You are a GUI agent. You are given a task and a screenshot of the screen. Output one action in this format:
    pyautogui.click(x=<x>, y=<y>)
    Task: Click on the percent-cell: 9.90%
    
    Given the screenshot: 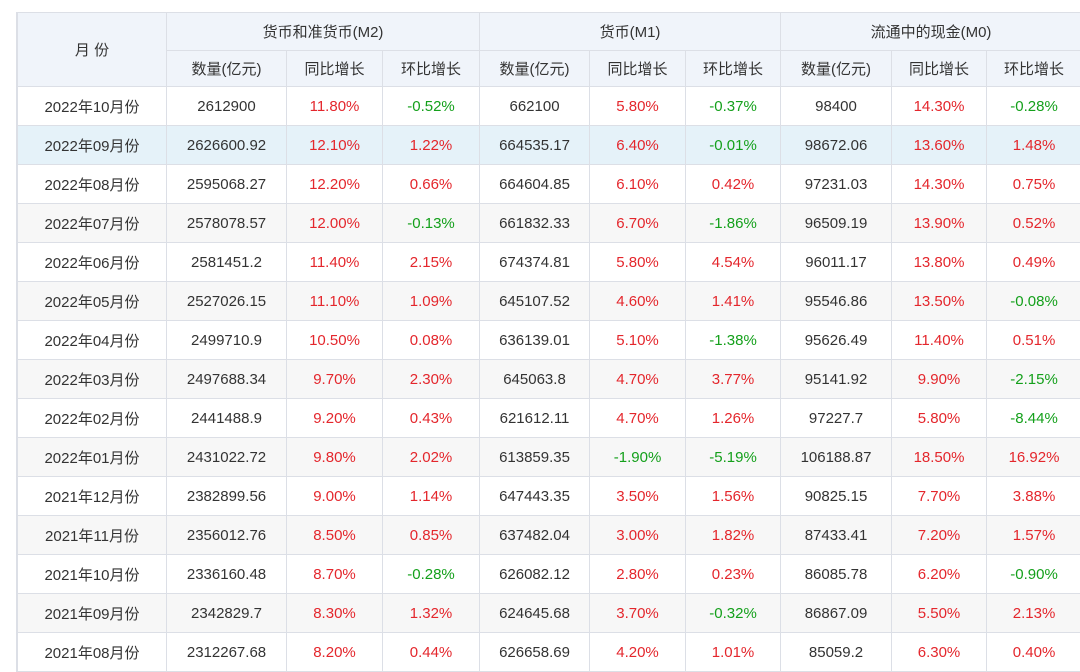 What is the action you would take?
    pyautogui.click(x=939, y=379)
    